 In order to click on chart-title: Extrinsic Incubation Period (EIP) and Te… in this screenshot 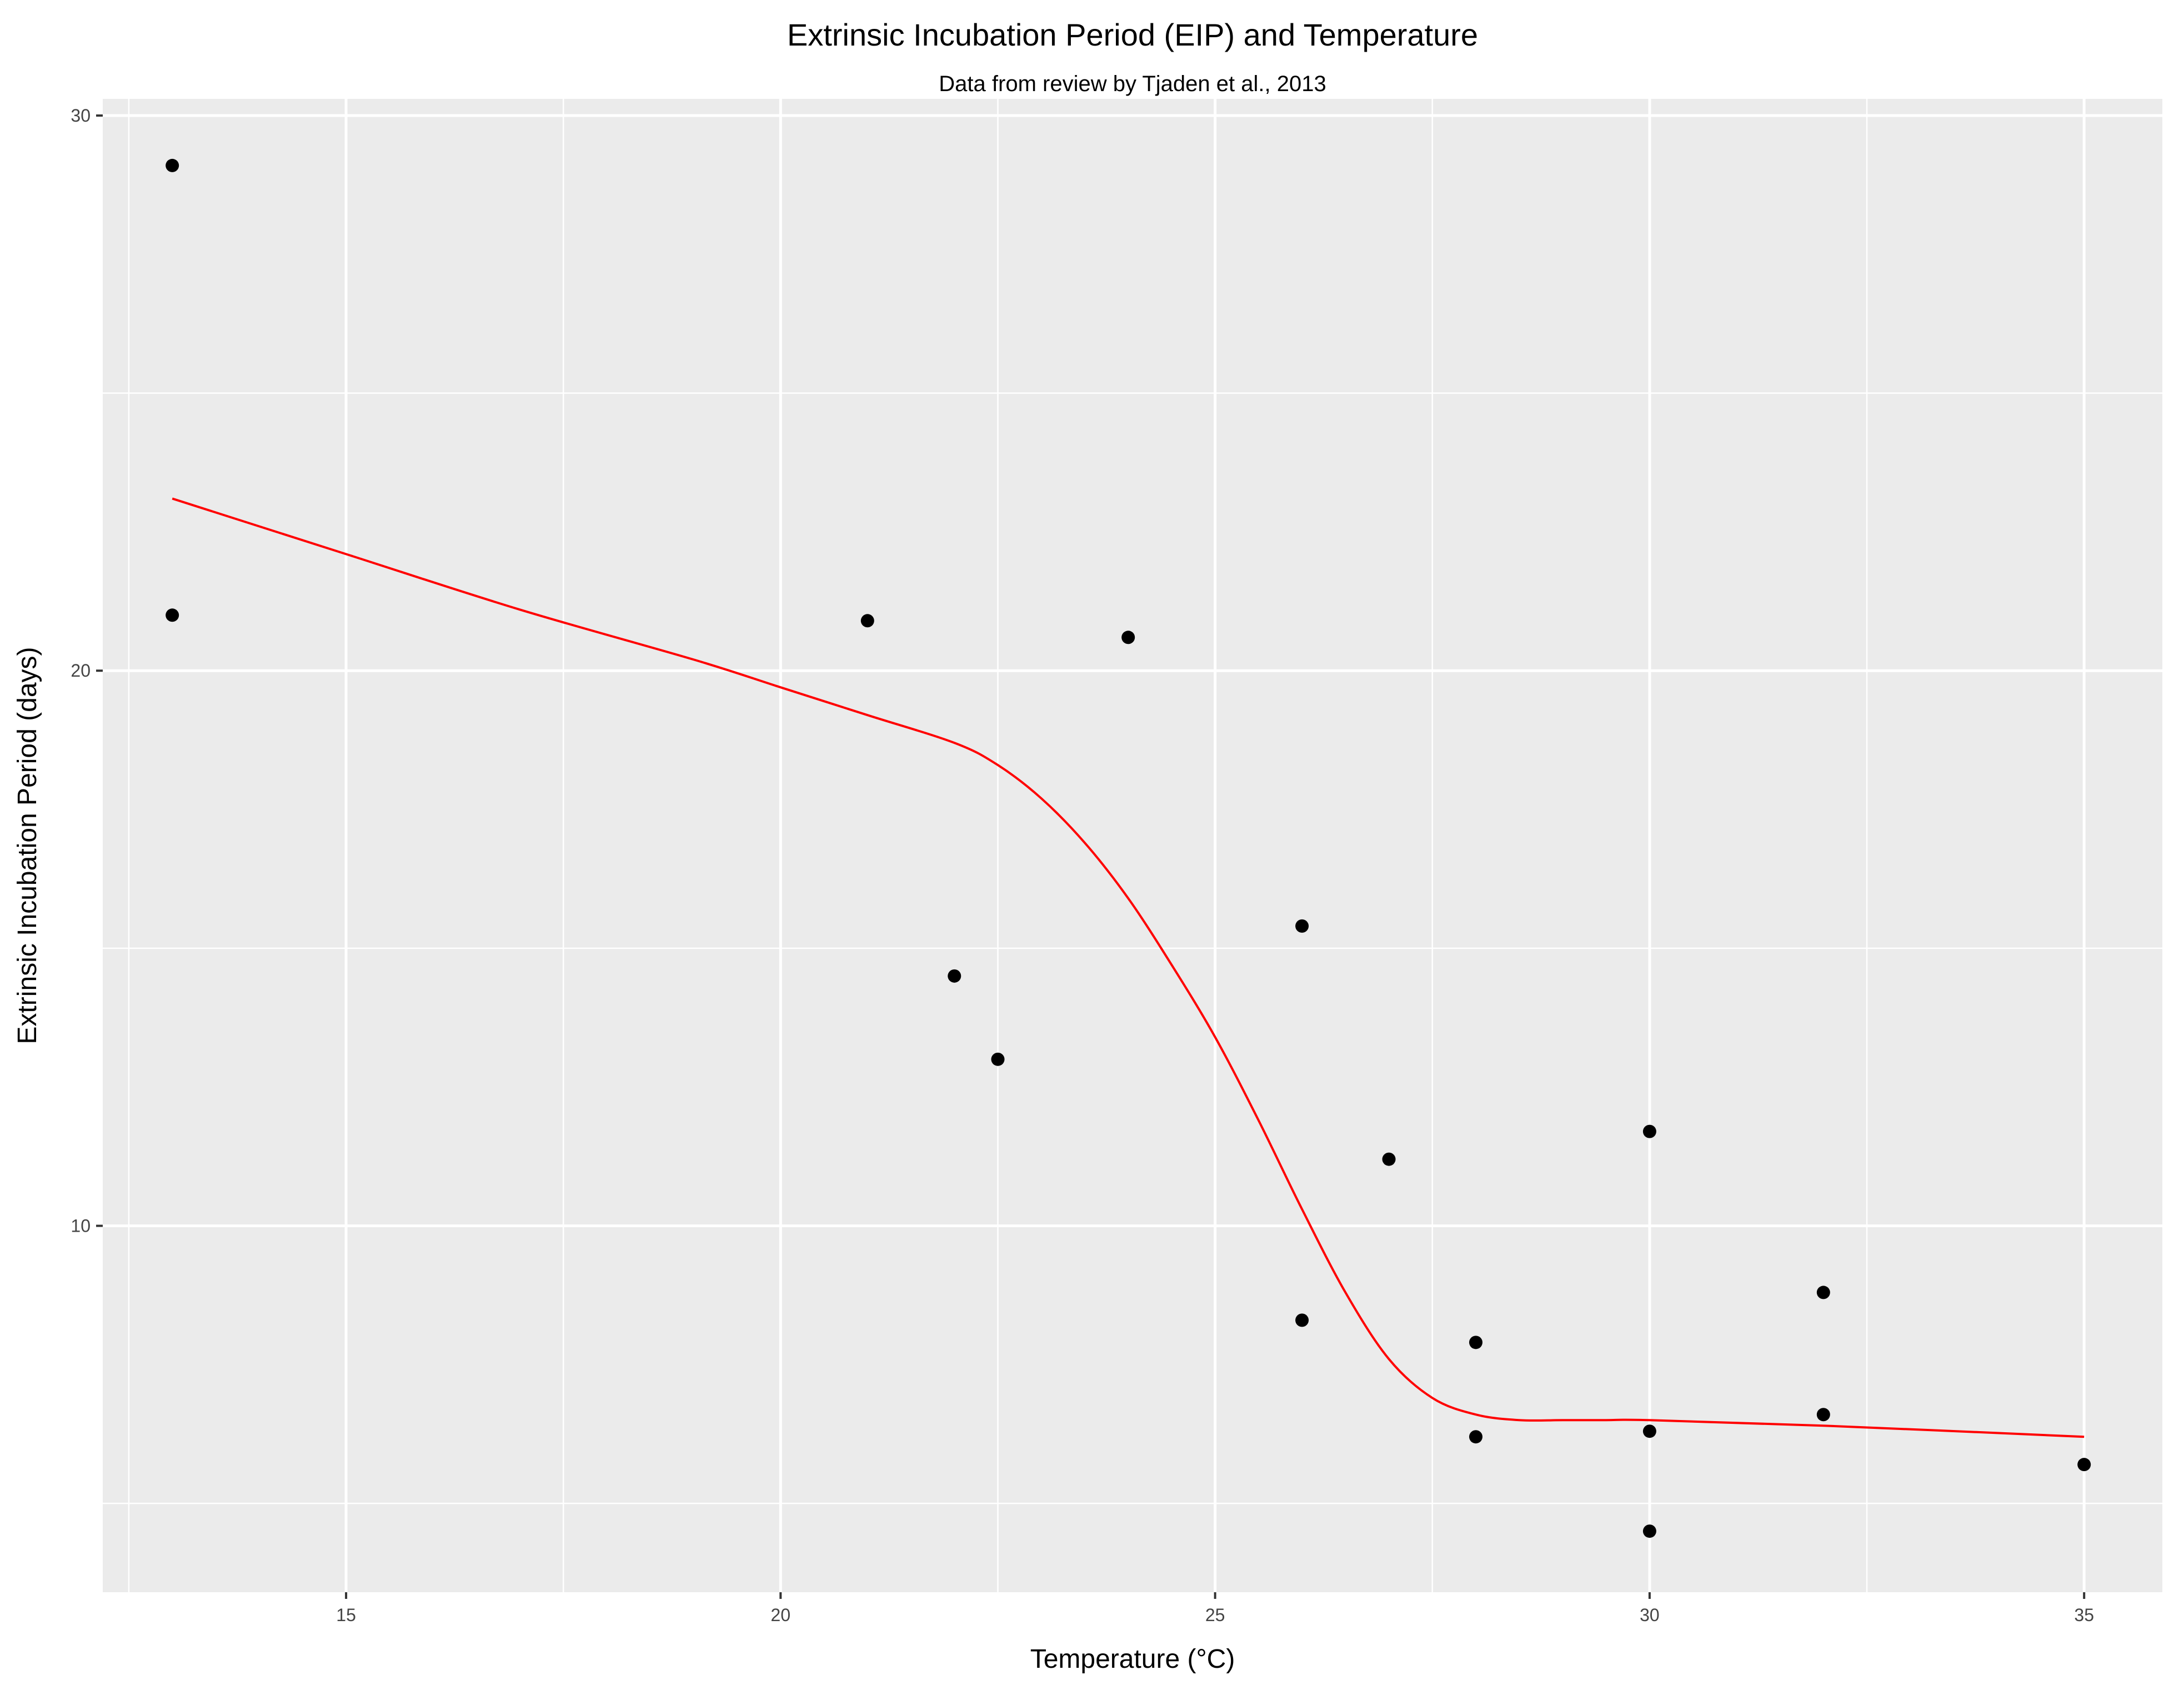, I will do `click(1133, 34)`.